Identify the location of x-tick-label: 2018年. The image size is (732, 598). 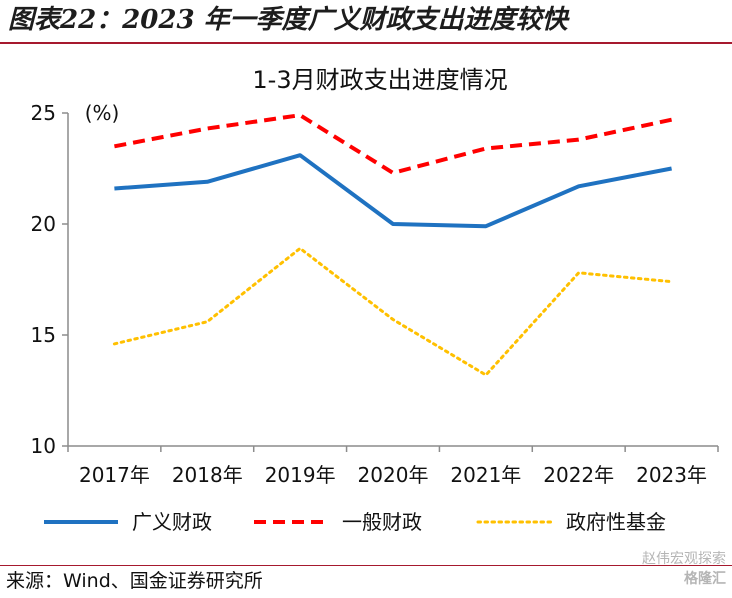
(207, 475).